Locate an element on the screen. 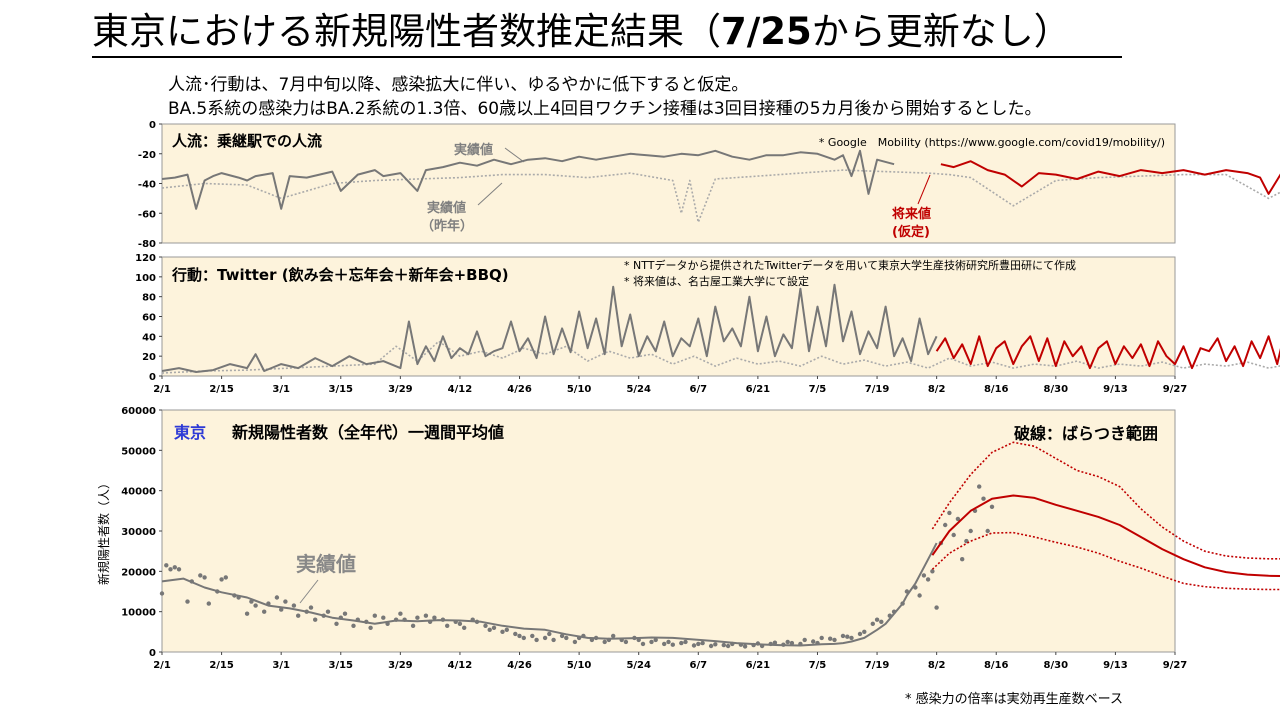 The image size is (1280, 720). cases-xtick: 8/2 is located at coordinates (937, 665).